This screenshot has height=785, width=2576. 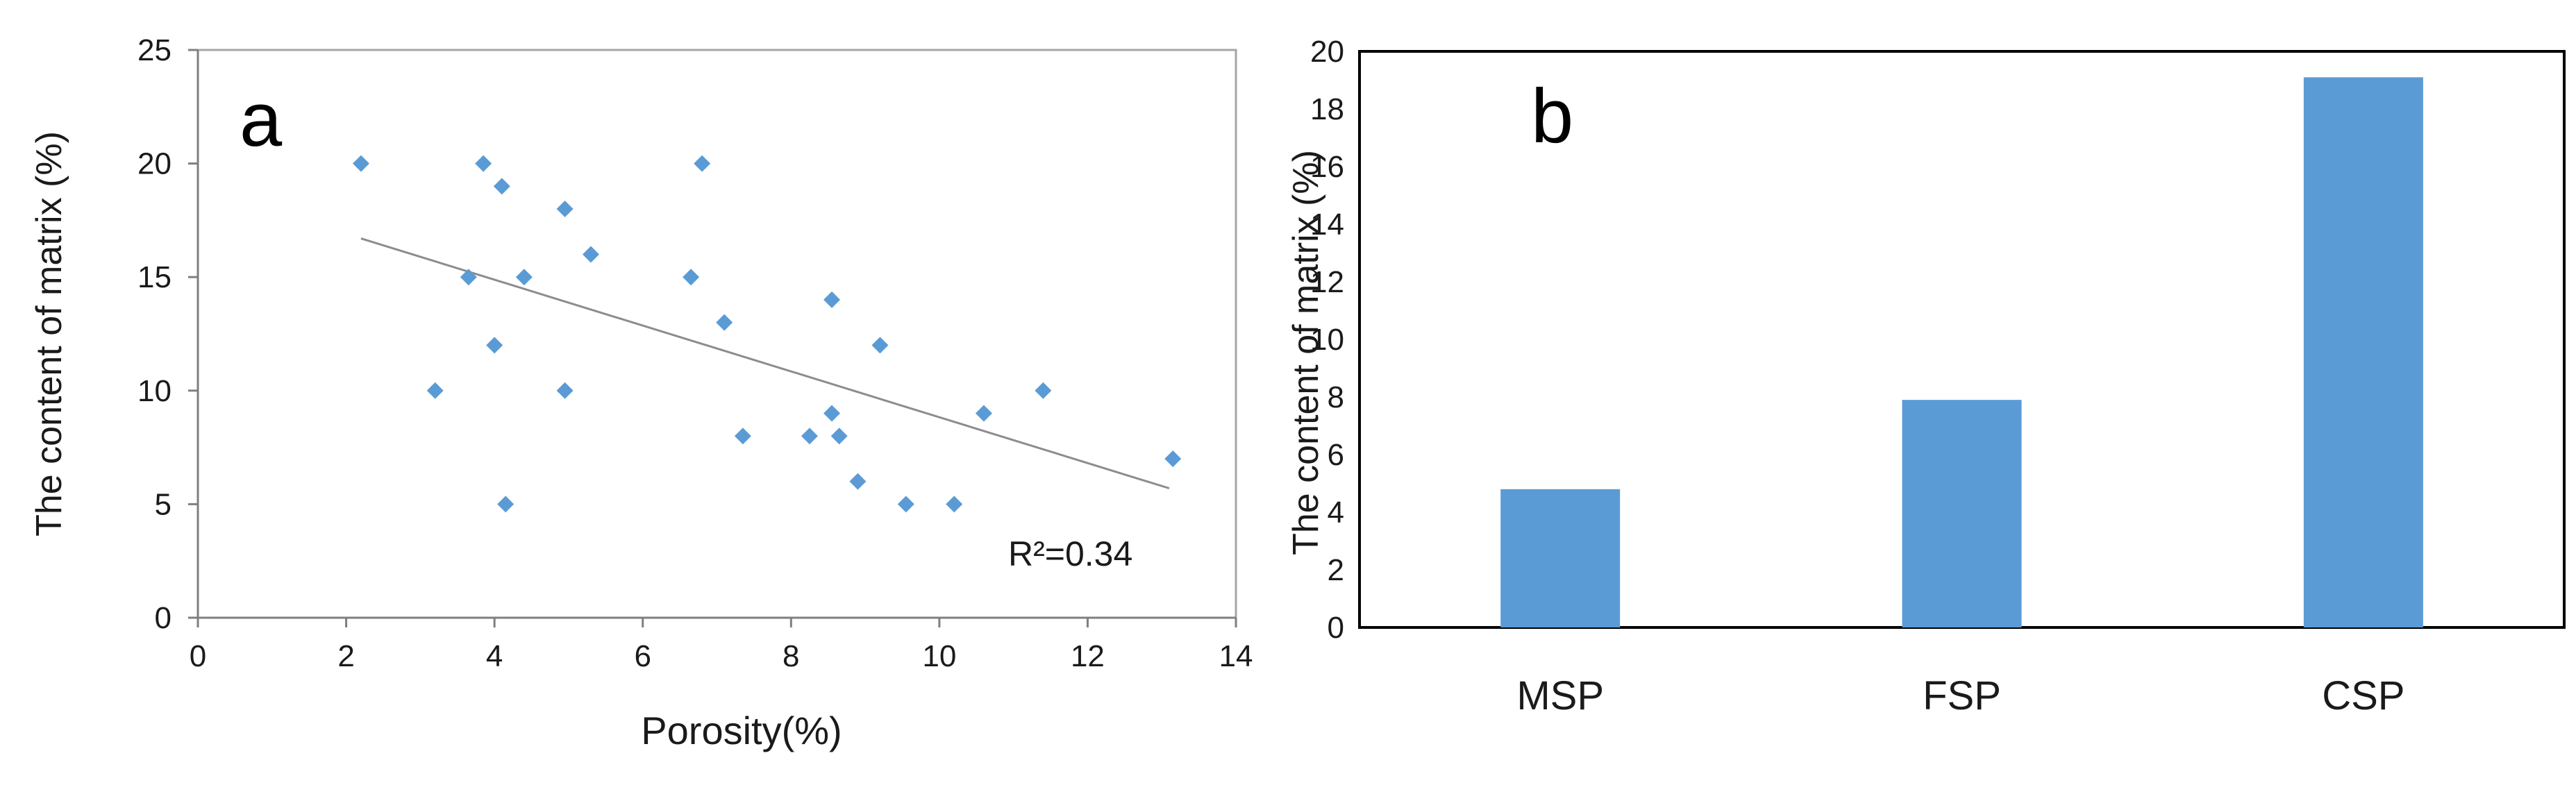 I want to click on panel-a-x-tick-label: 2, so click(x=345, y=656).